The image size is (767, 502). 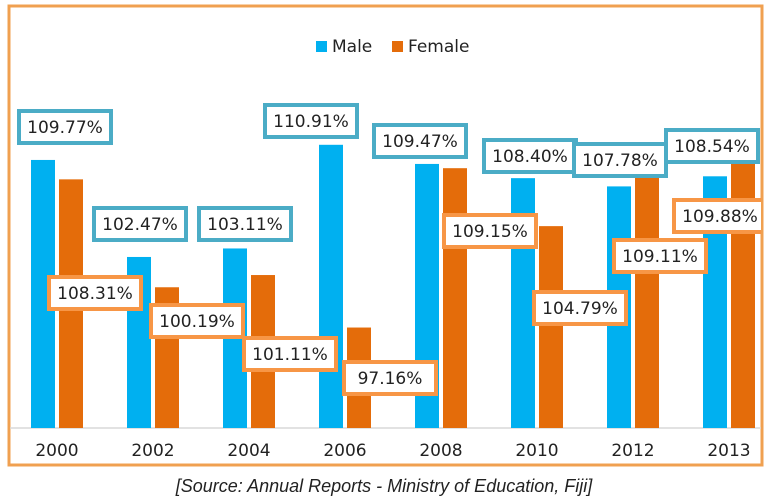 I want to click on data-label: 109.88%, so click(x=720, y=217).